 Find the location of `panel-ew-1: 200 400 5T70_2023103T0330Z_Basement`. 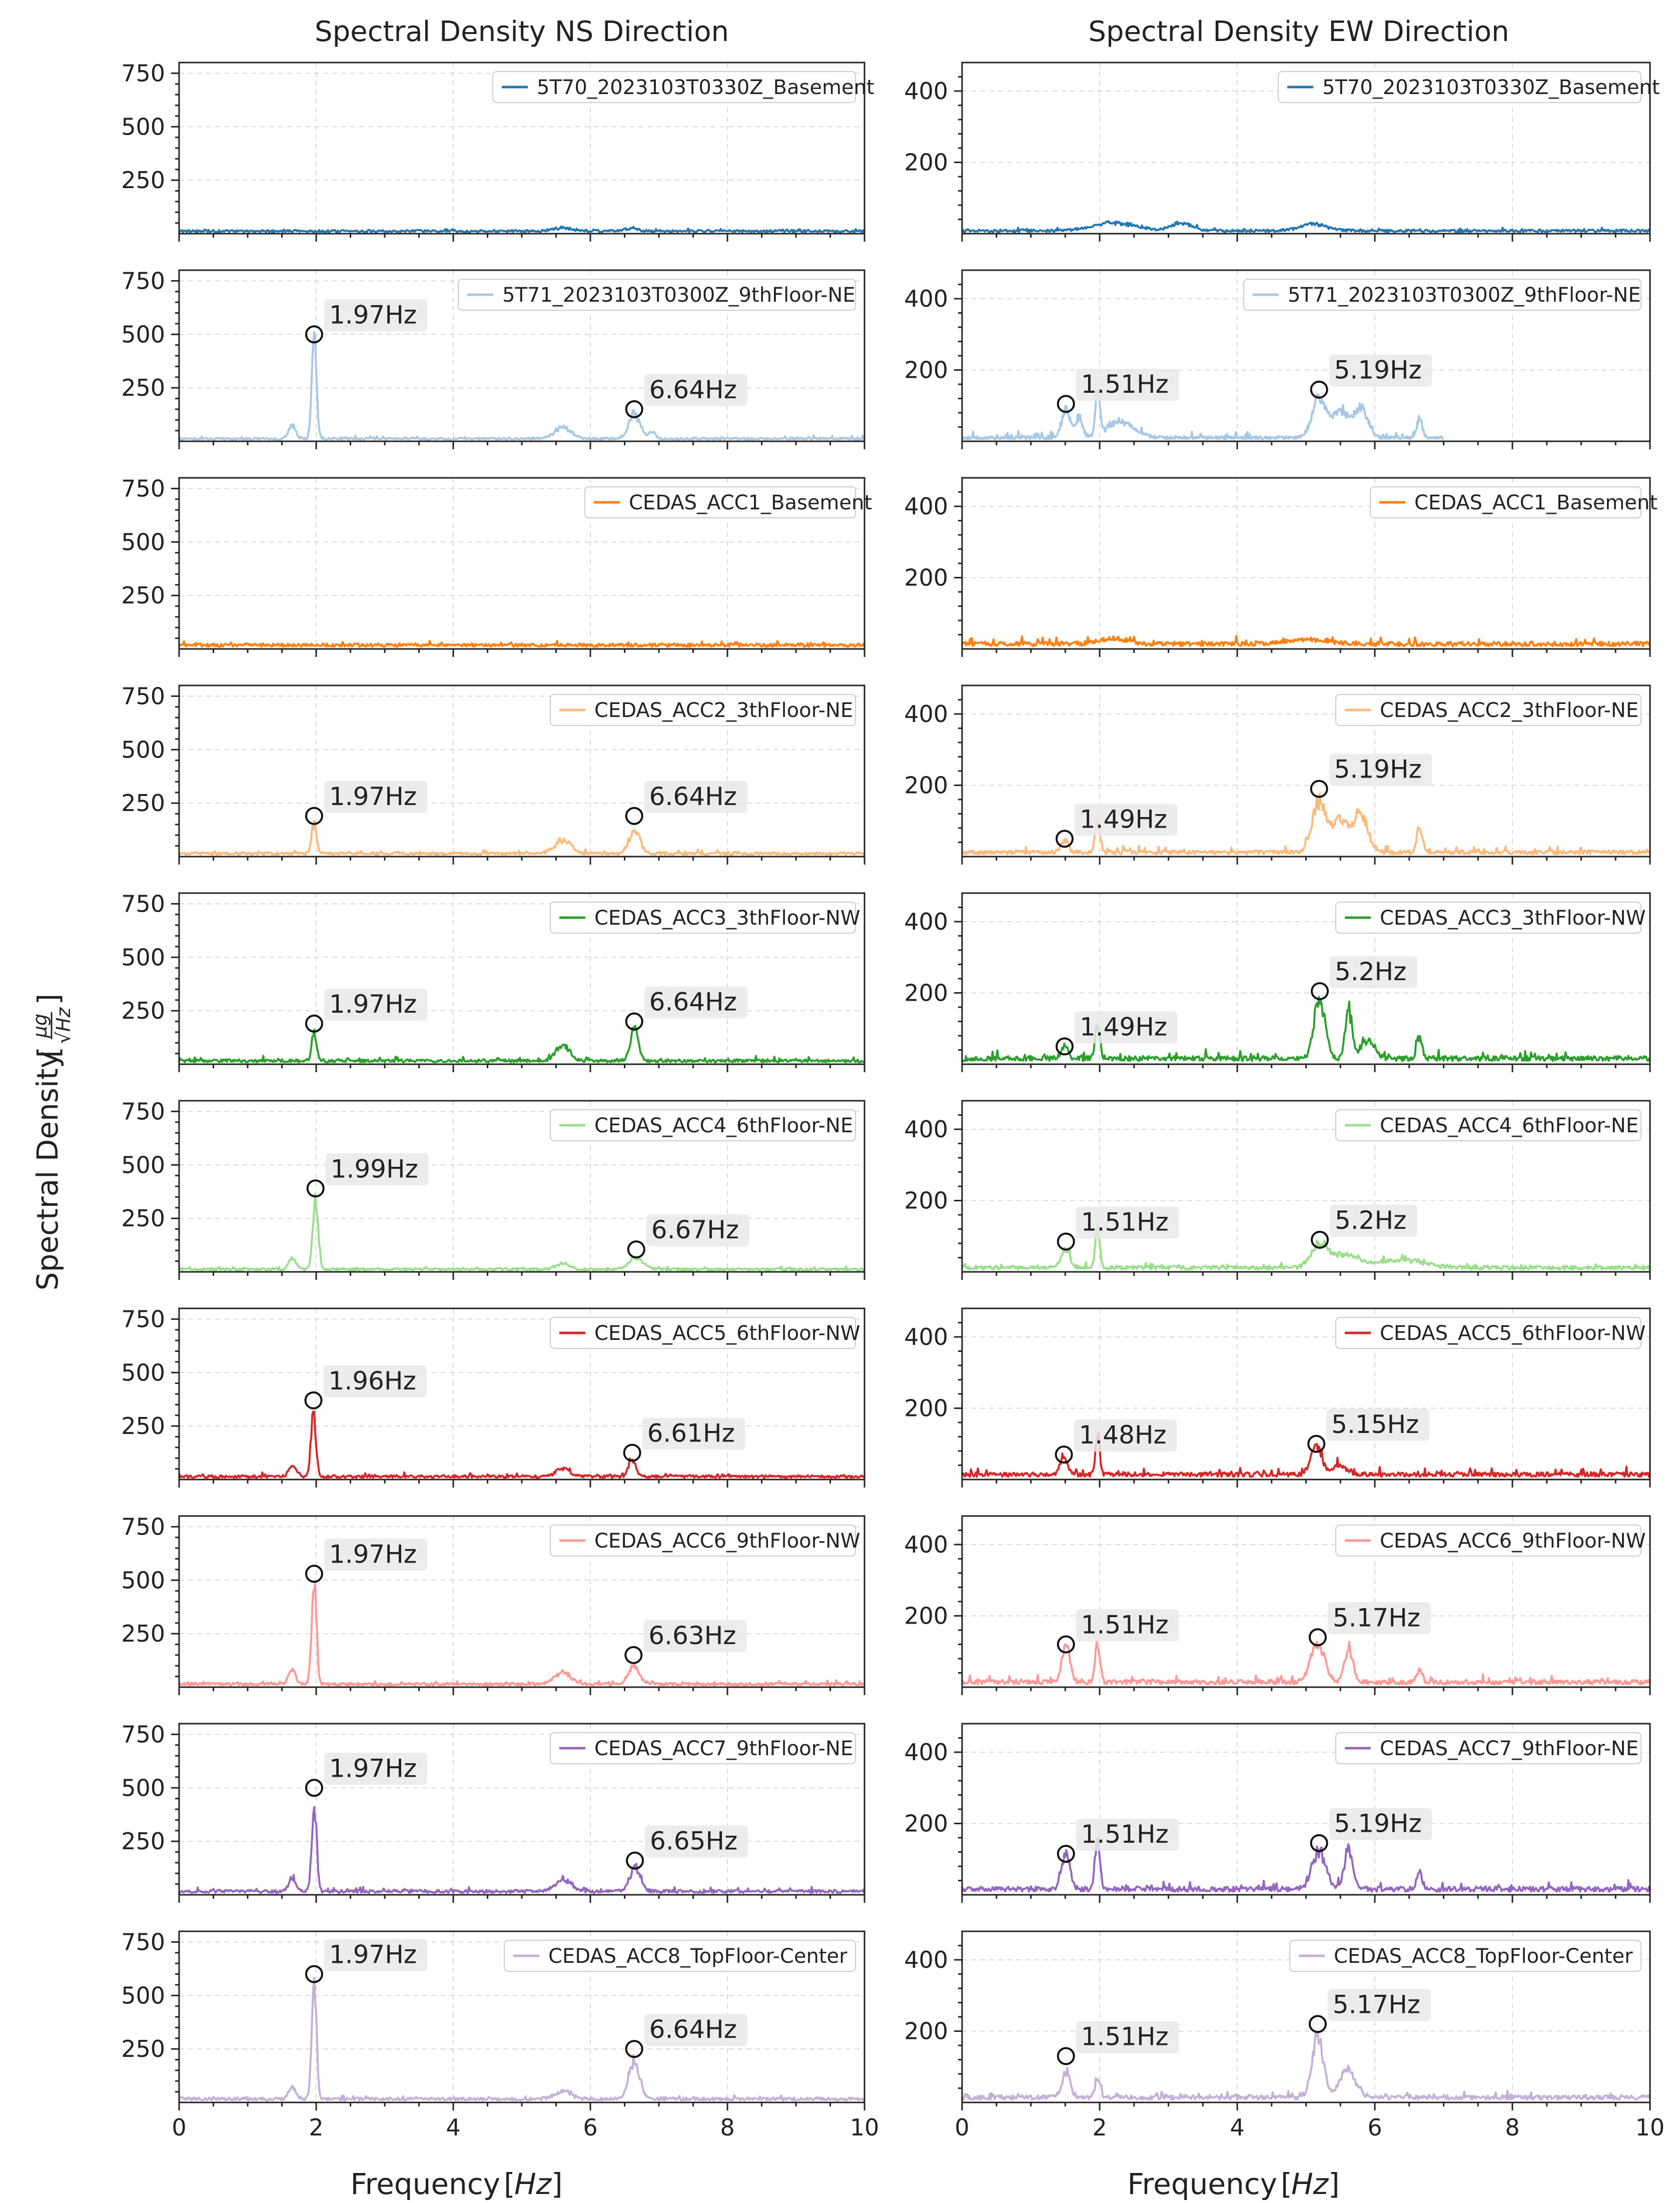

panel-ew-1: 200 400 5T70_2023103T0330Z_Basement is located at coordinates (1282, 152).